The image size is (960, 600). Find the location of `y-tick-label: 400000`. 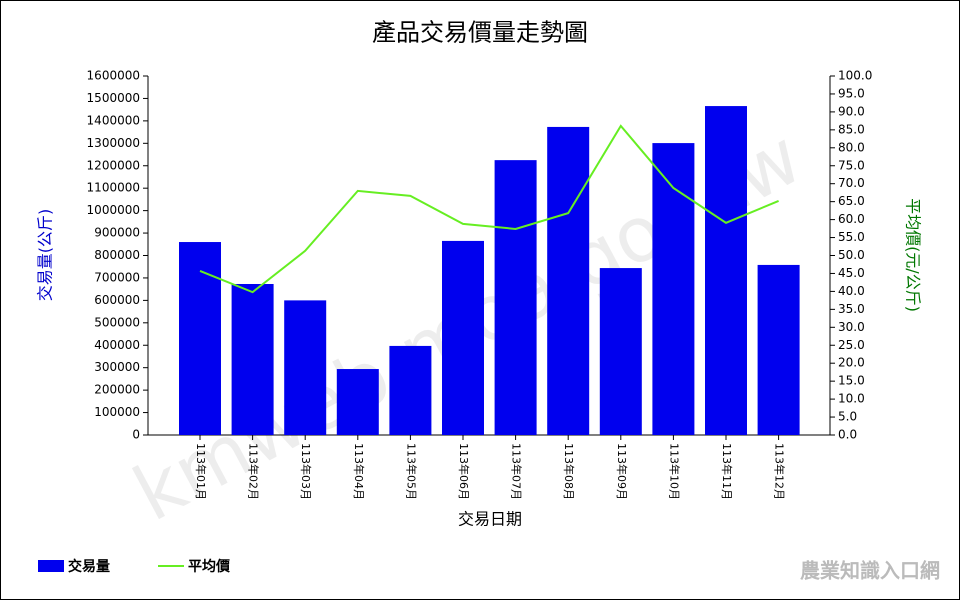

y-tick-label: 400000 is located at coordinates (117, 345).